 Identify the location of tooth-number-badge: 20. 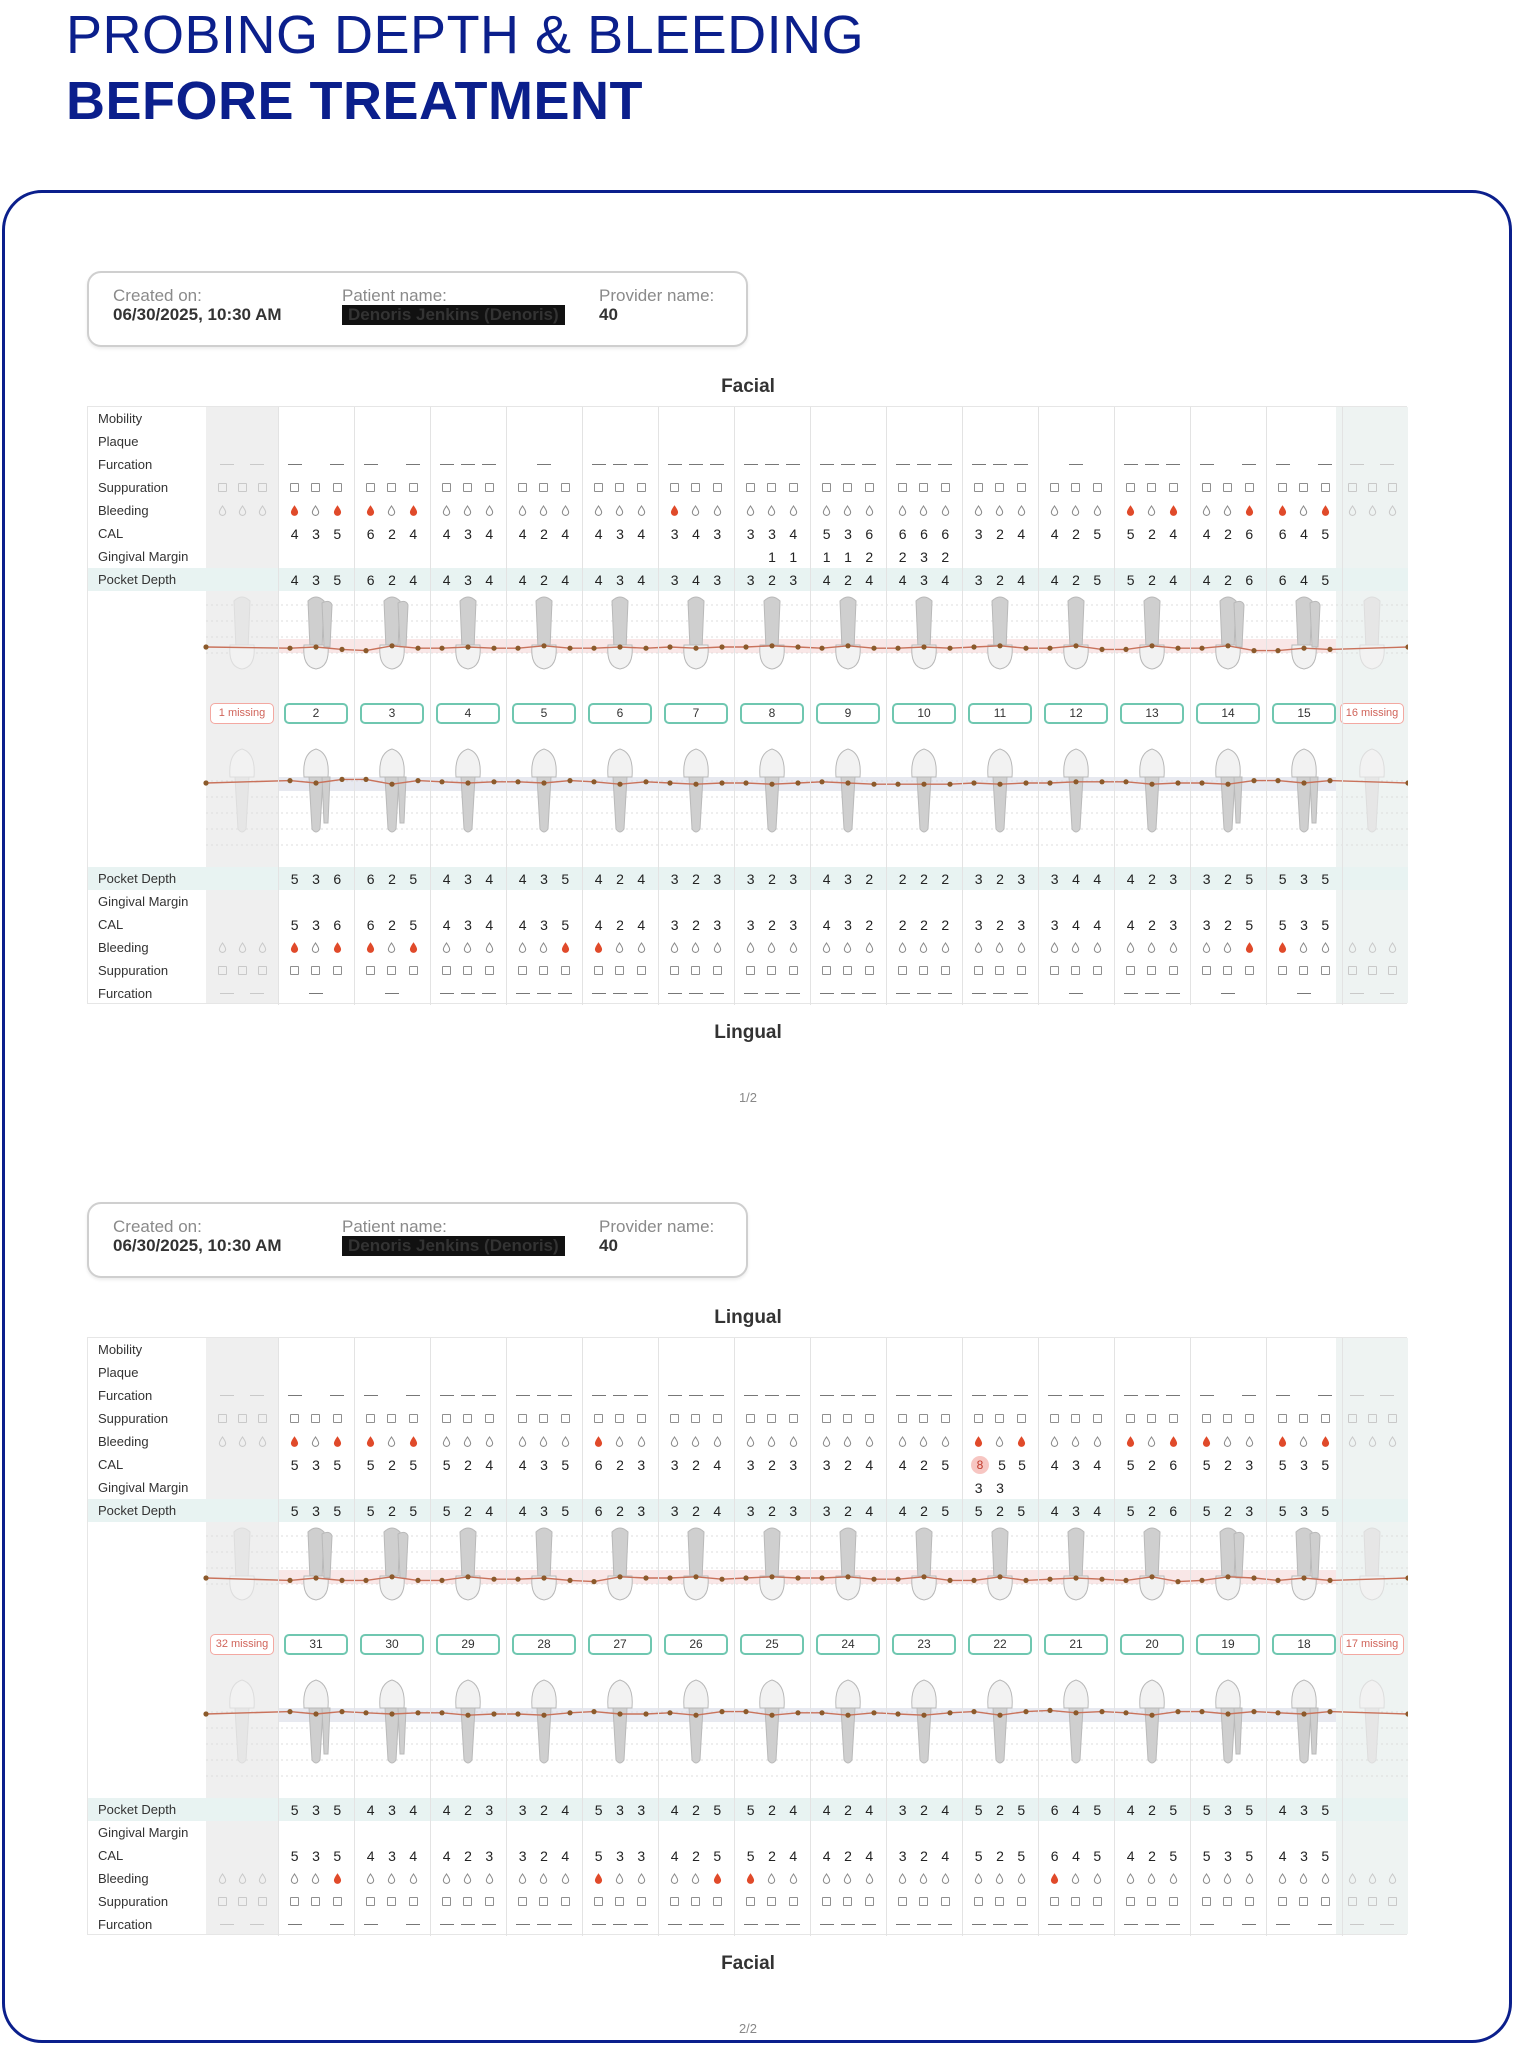
(1152, 1644).